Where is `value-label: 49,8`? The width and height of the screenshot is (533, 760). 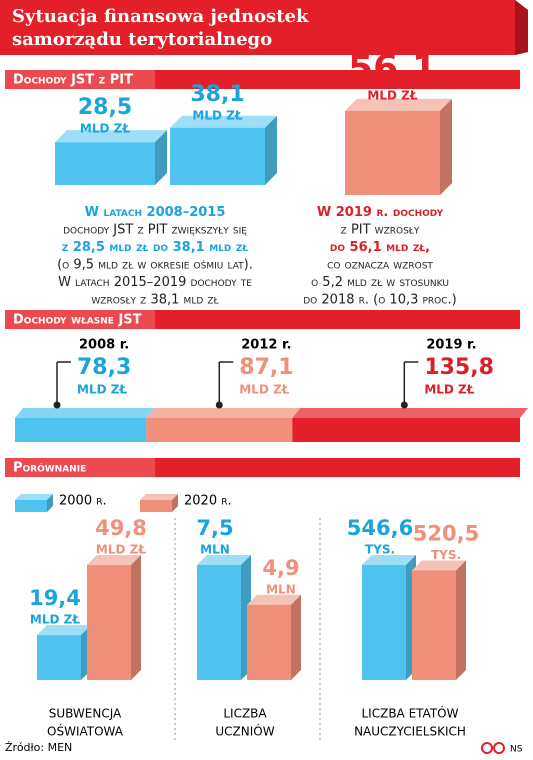 value-label: 49,8 is located at coordinates (121, 528).